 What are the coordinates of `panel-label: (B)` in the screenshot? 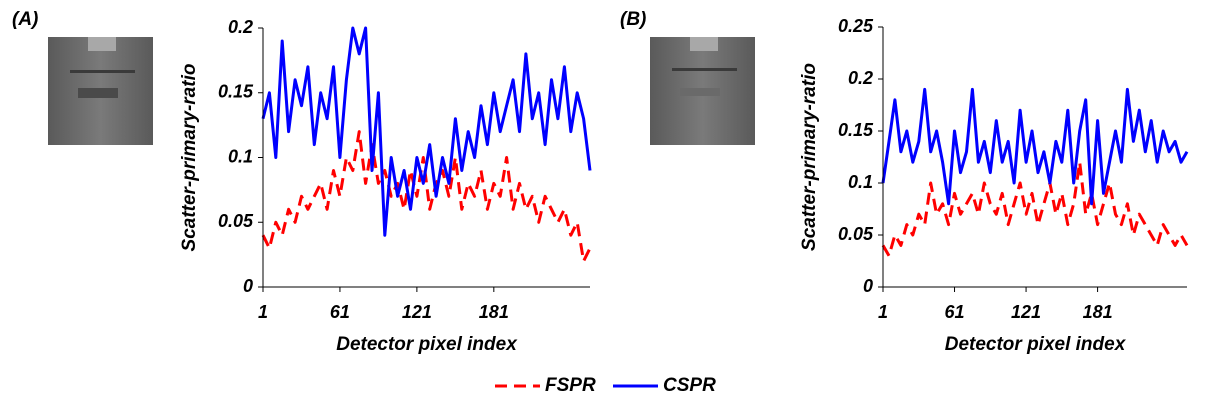 It's located at (633, 19).